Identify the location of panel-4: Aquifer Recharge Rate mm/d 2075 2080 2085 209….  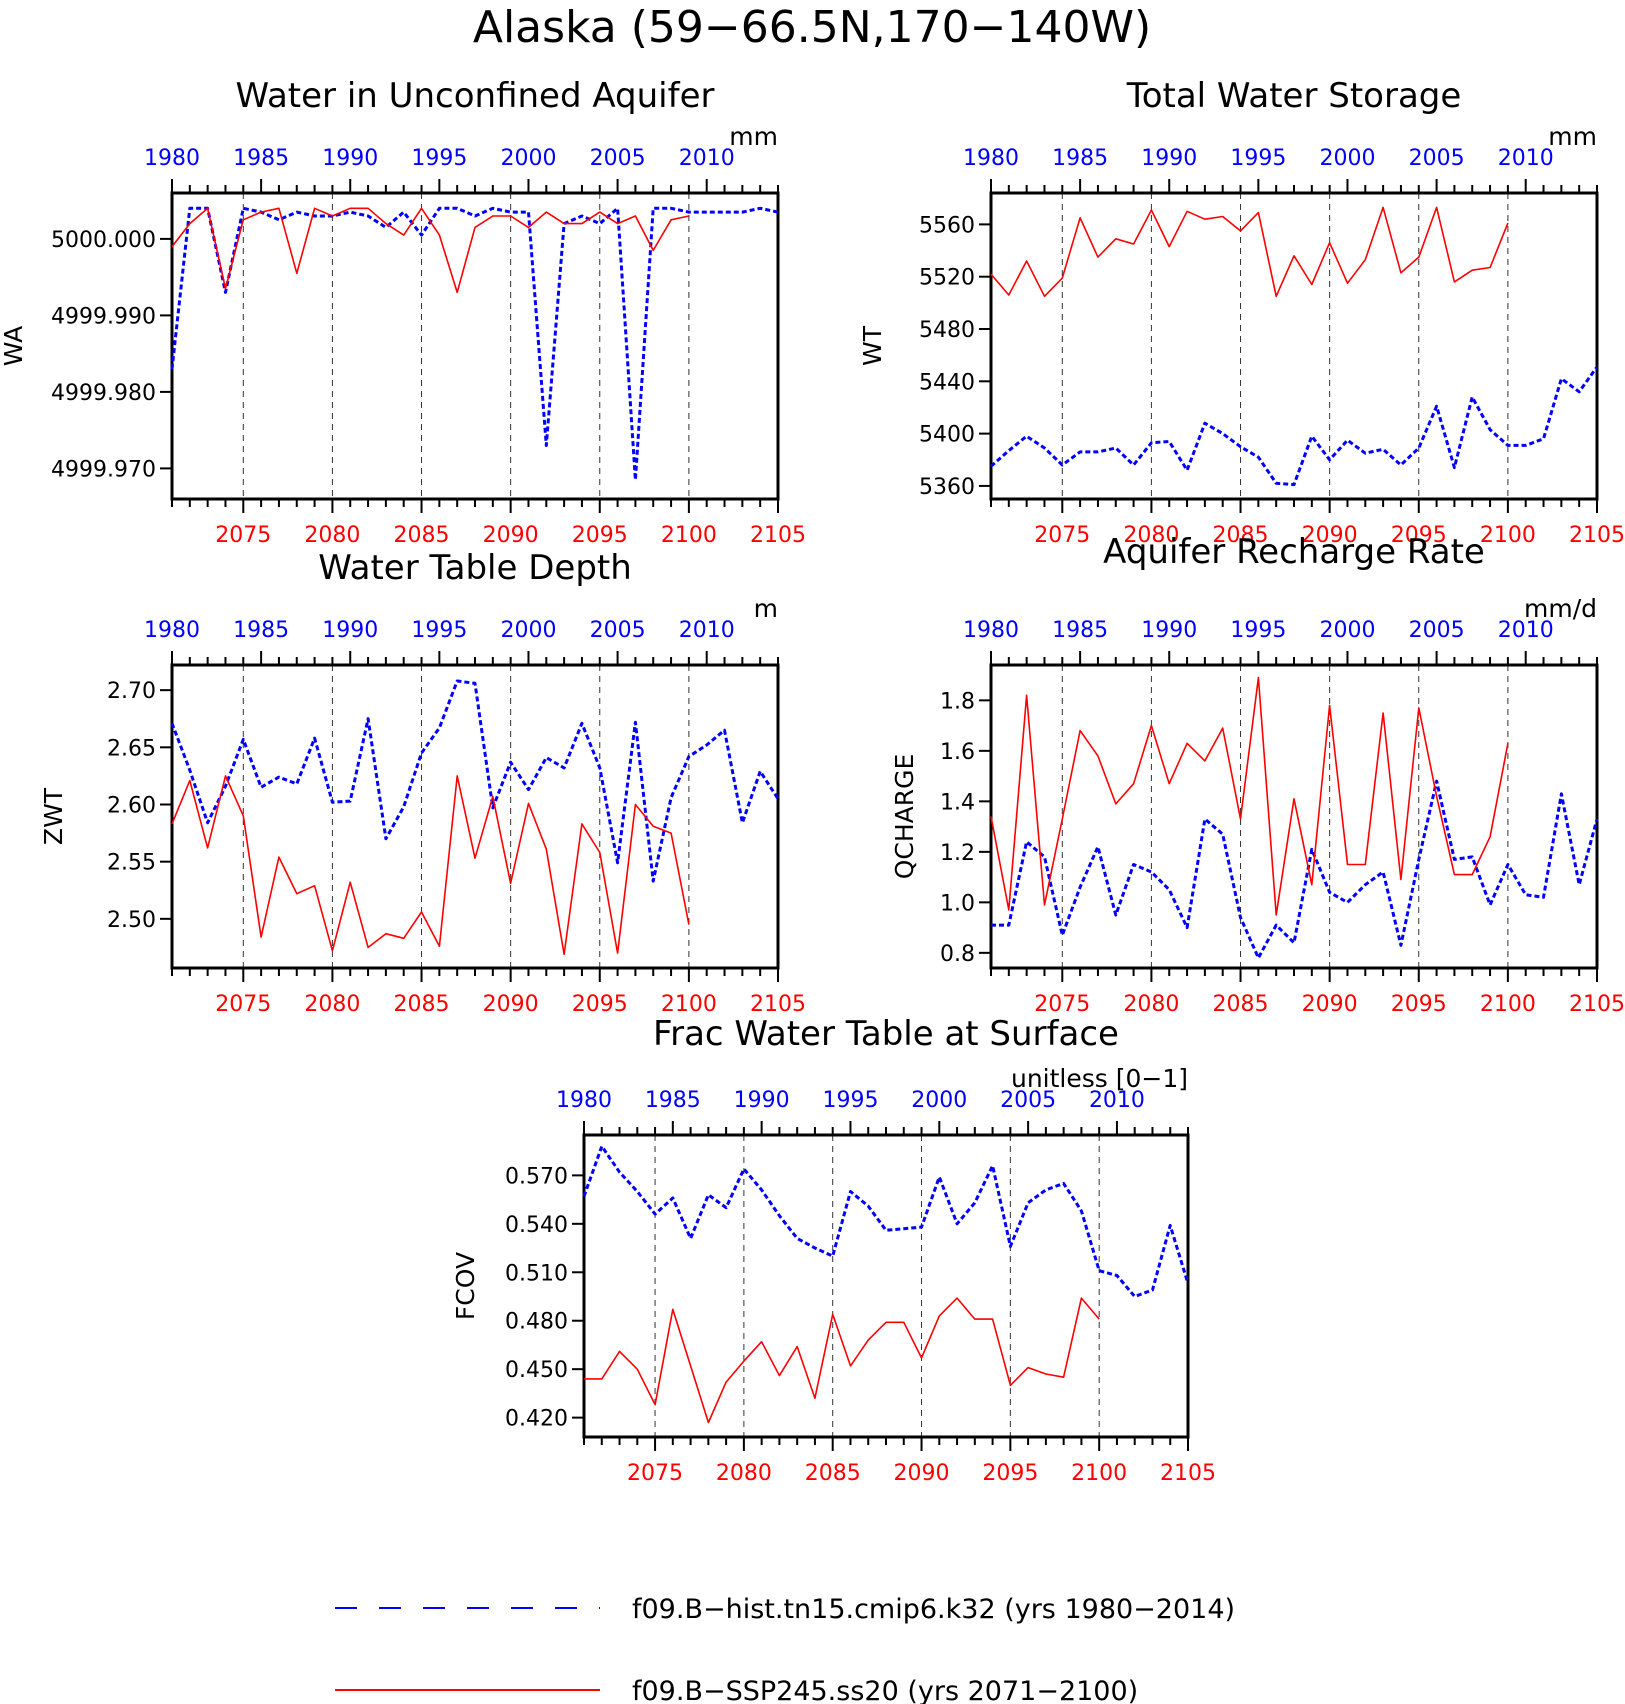
(1257, 774).